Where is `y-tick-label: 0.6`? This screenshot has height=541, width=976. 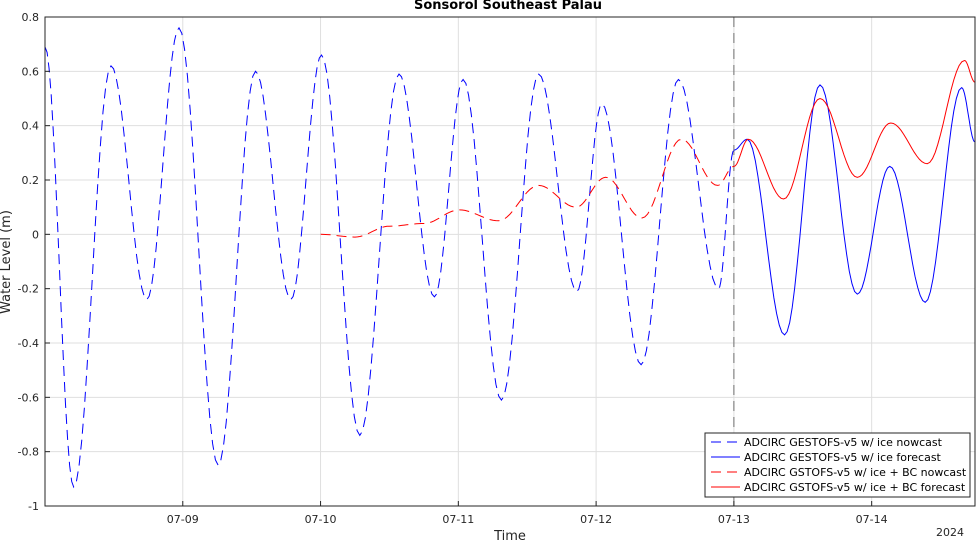
y-tick-label: 0.6 is located at coordinates (31, 71).